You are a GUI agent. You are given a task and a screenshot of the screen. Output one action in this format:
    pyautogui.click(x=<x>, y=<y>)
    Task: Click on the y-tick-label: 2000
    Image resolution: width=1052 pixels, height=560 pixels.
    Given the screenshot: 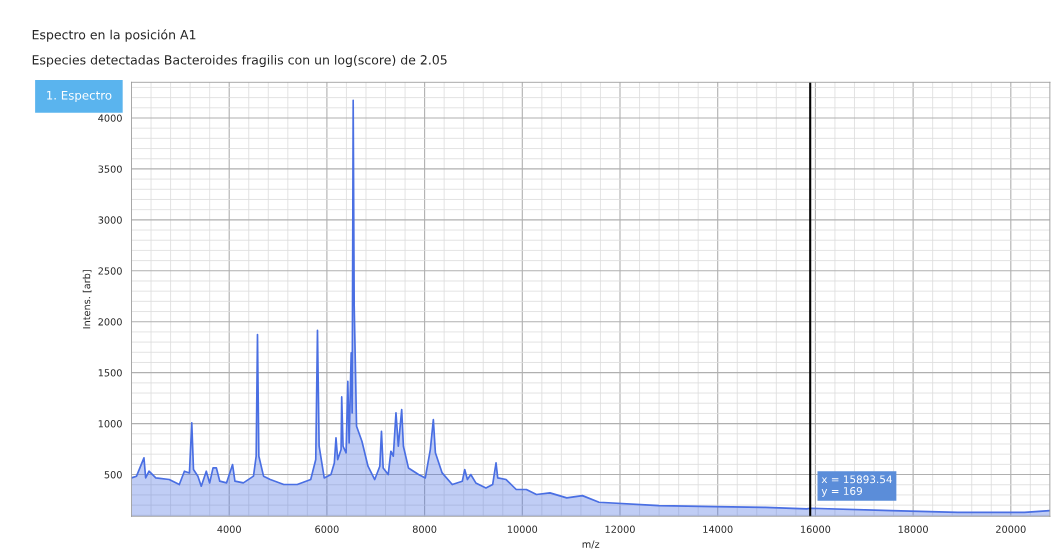 What is the action you would take?
    pyautogui.click(x=110, y=322)
    